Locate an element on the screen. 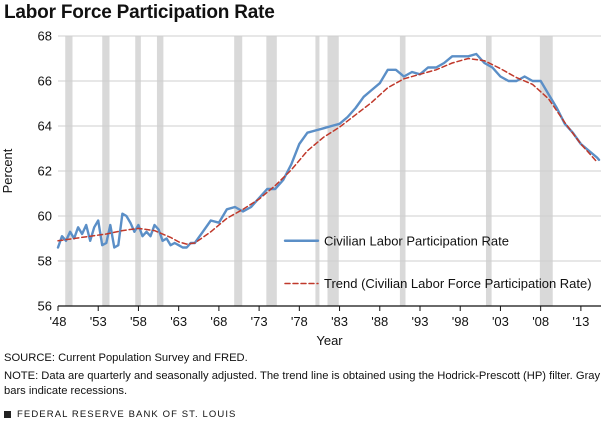 This screenshot has width=612, height=426. y-tick-label-58: 58 is located at coordinates (45, 261).